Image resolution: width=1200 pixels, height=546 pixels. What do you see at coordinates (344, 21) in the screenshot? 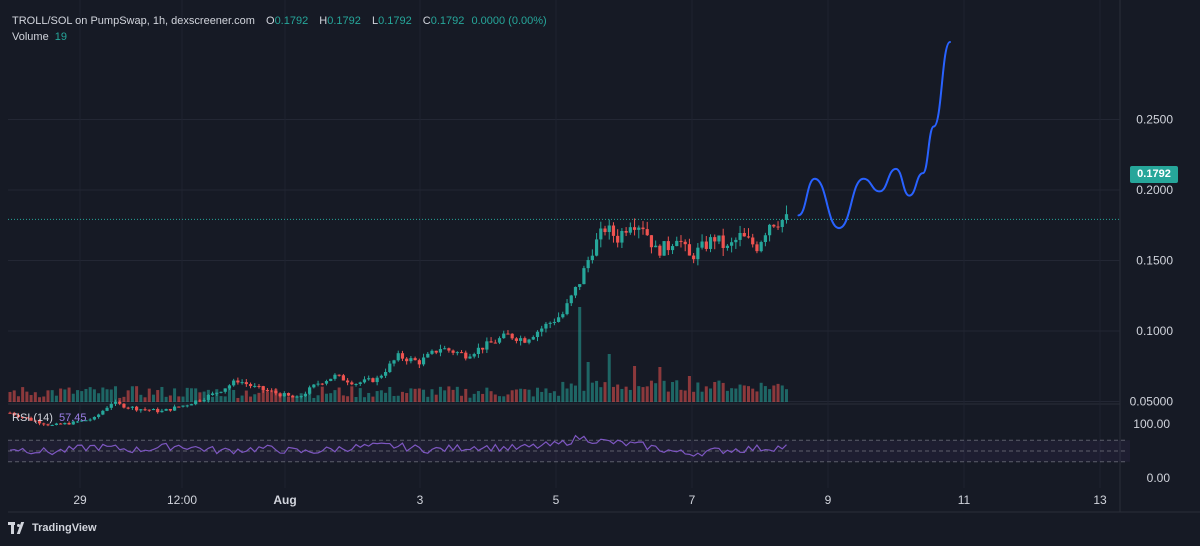
I see `high-value: 0.1792` at bounding box center [344, 21].